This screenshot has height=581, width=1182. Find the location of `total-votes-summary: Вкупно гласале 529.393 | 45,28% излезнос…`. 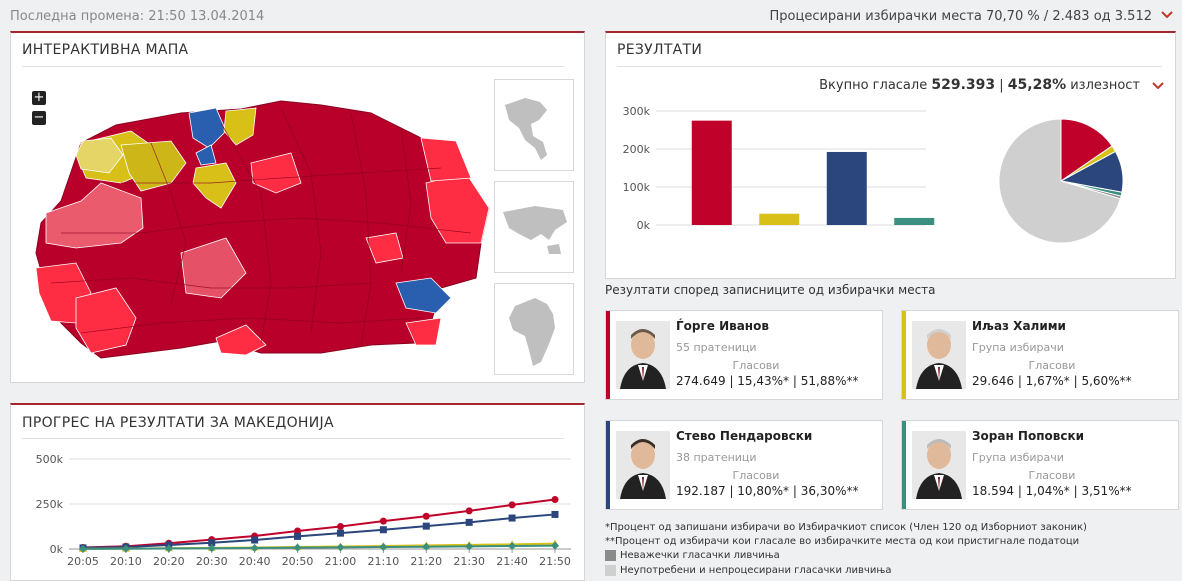

total-votes-summary: Вкупно гласале 529.393 | 45,28% излезнос… is located at coordinates (979, 85).